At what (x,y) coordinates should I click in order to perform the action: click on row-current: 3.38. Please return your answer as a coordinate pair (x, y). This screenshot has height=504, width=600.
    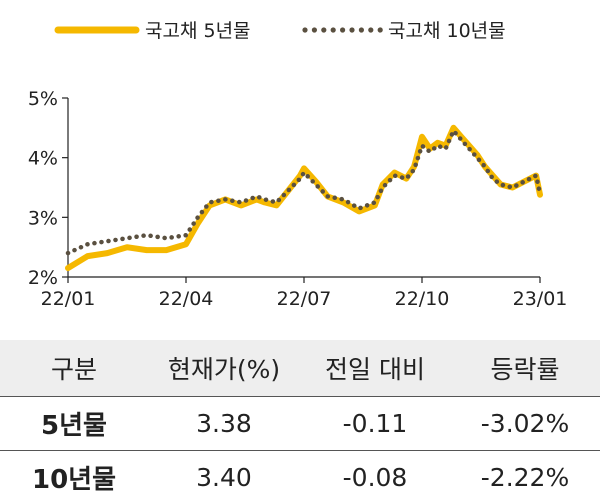
    Looking at the image, I should click on (224, 423).